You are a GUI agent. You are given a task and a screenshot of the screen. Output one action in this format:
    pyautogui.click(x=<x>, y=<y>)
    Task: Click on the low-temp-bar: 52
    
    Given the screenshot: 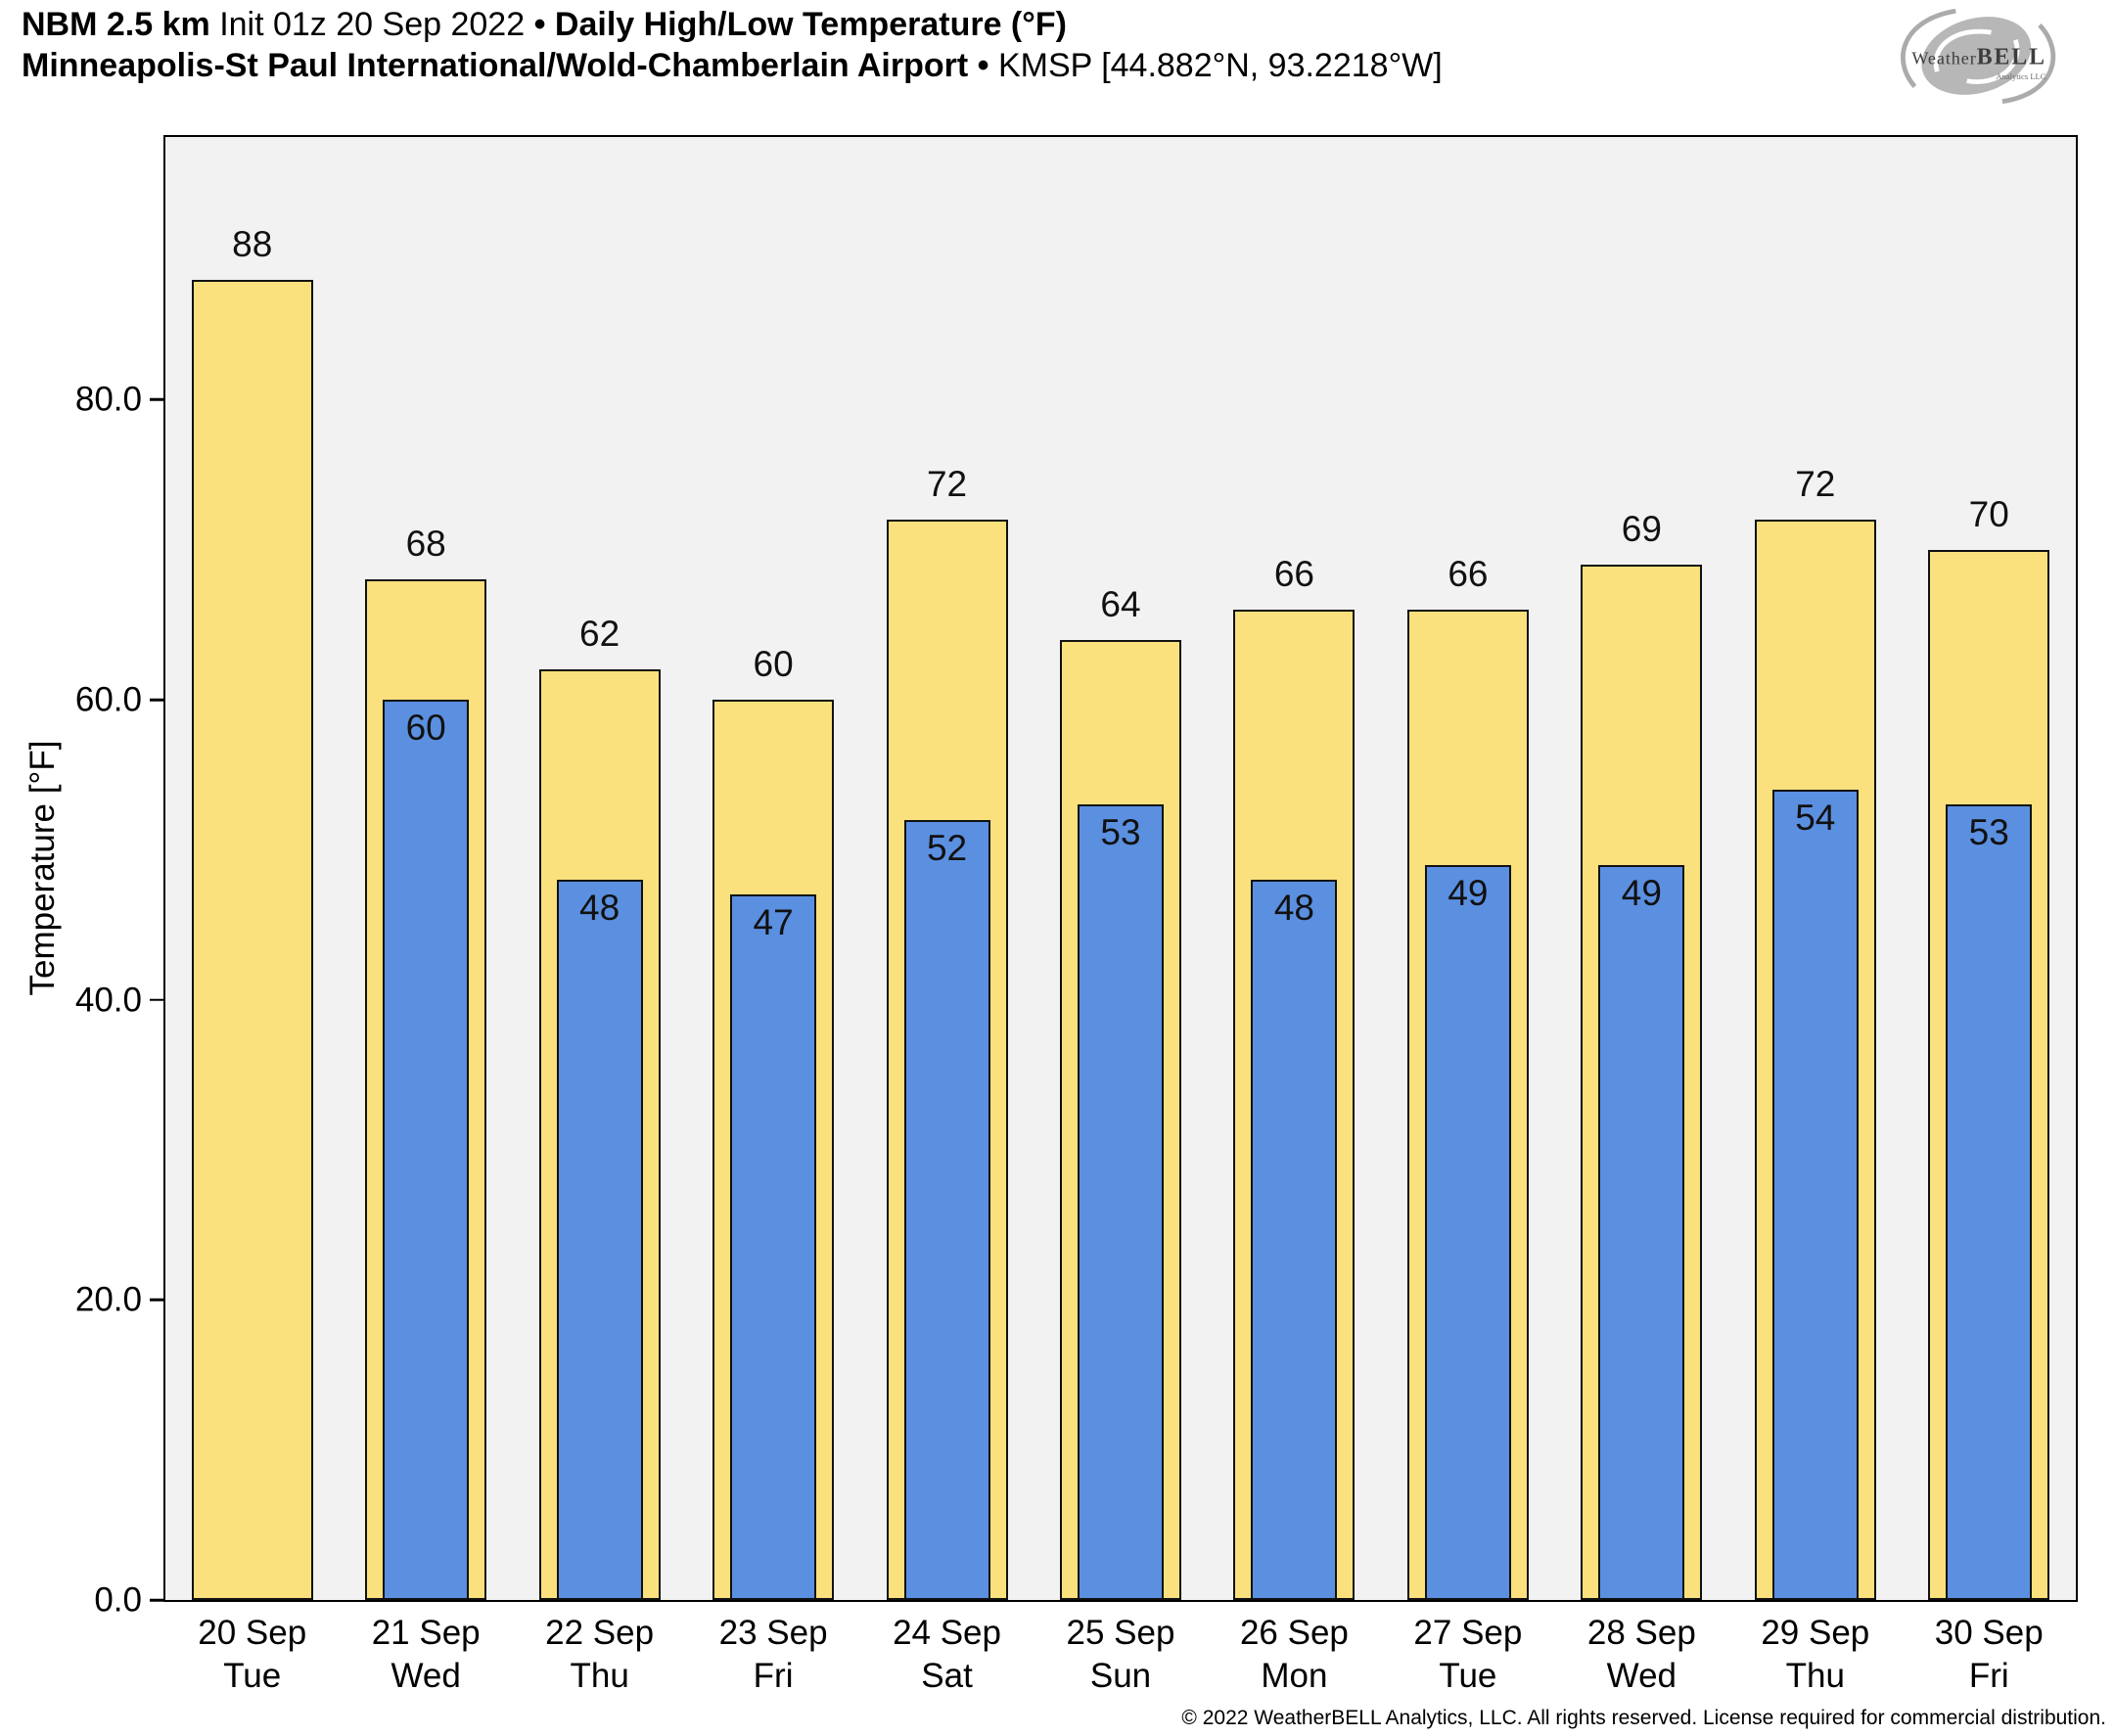 What is the action you would take?
    pyautogui.click(x=947, y=1209)
    